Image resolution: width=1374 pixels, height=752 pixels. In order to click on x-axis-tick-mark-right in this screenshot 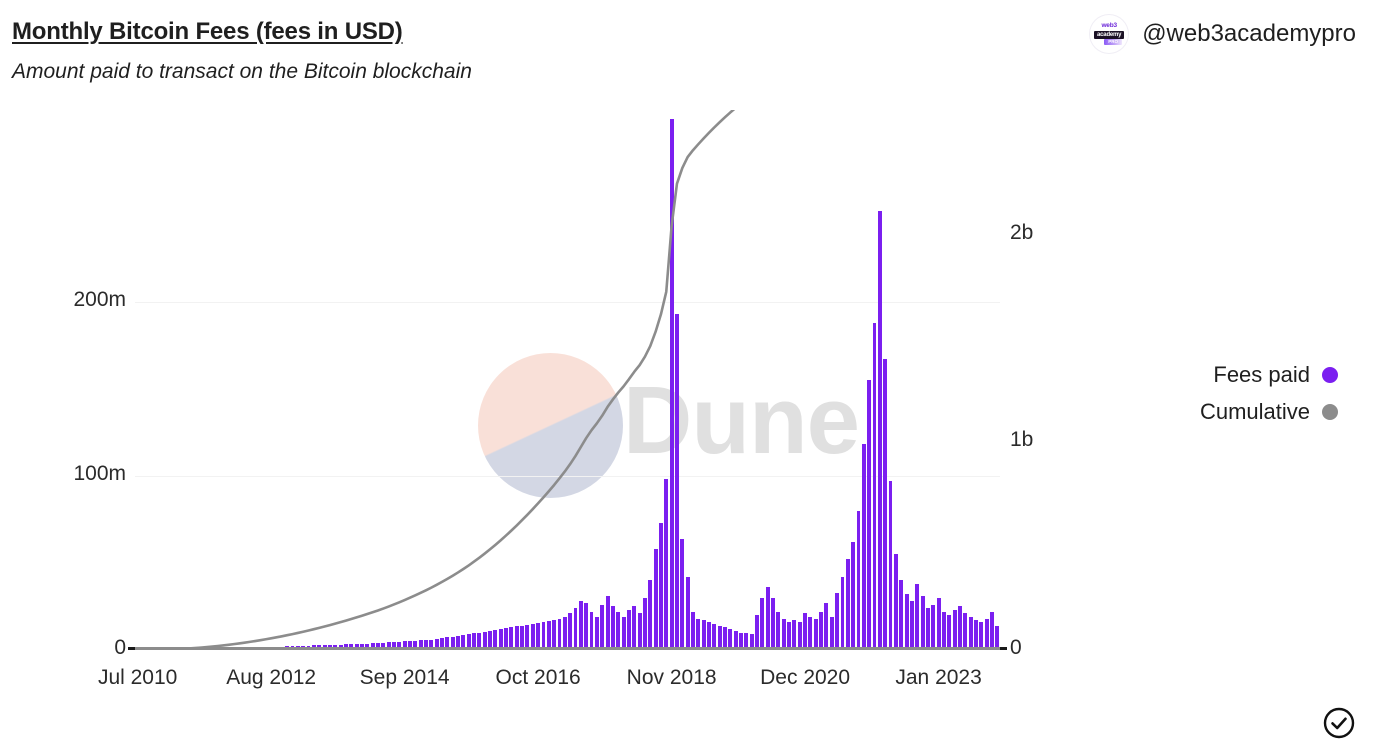, I will do `click(1003, 648)`.